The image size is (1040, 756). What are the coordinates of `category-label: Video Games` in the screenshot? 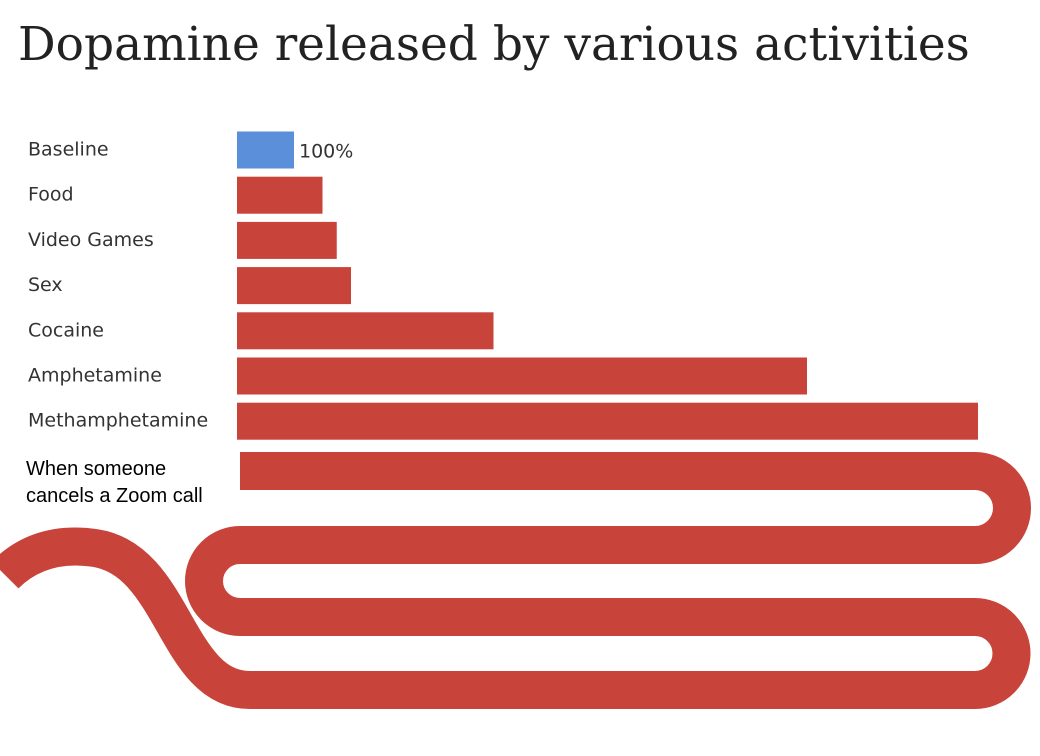 It's located at (91, 240).